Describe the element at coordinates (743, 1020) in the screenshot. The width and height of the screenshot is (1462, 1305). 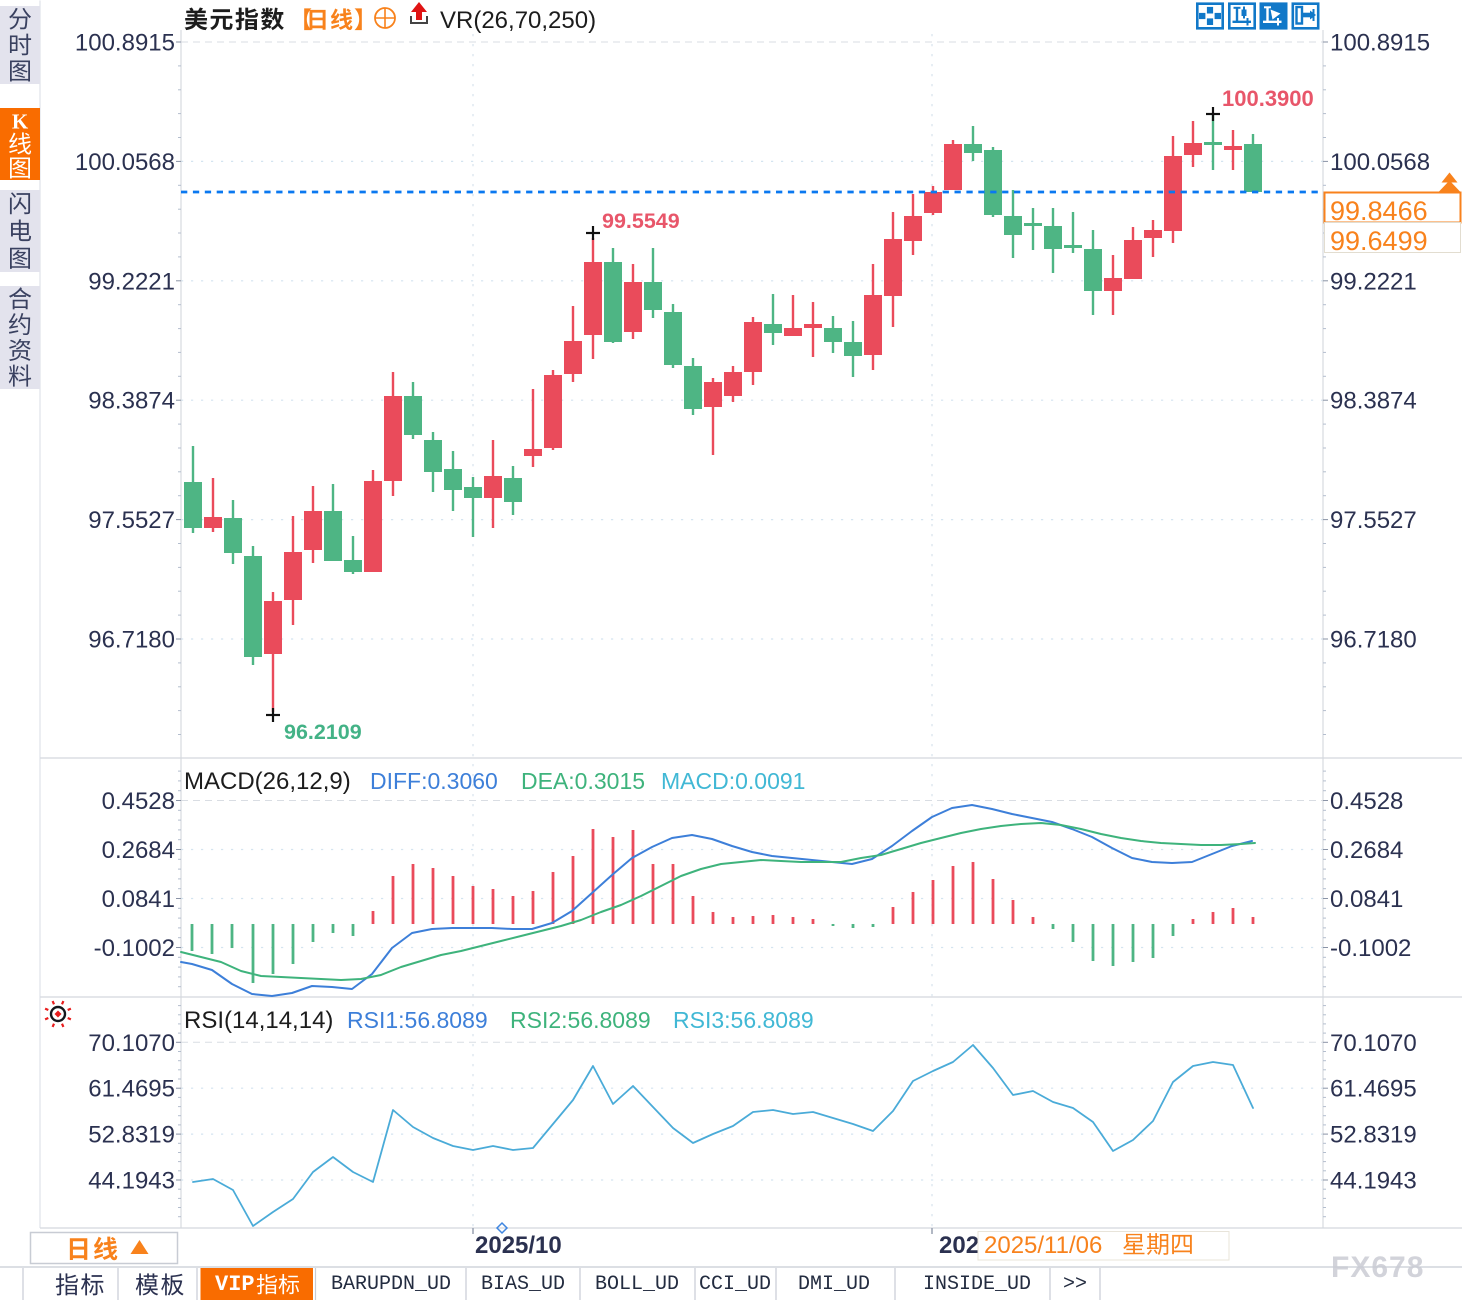
I see `svg-text: RSI3:56.8089` at that location.